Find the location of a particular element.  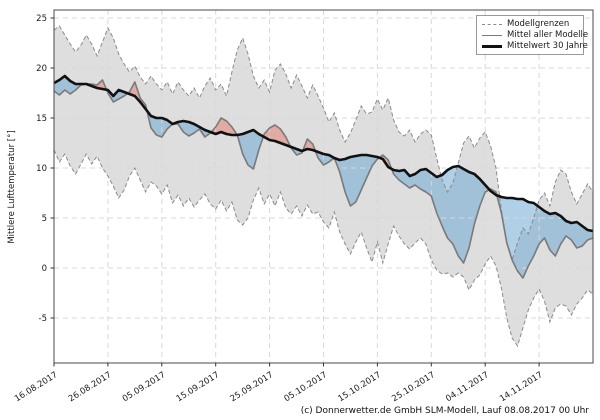

svg-text: 25 is located at coordinates (41, 19).